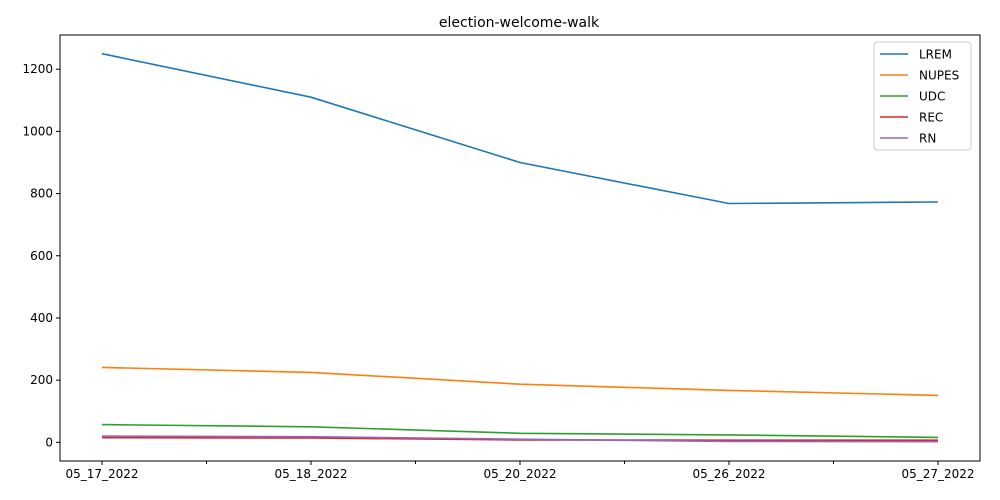 This screenshot has width=1000, height=500. I want to click on legend: LREM NUPES UDC REC RN, so click(922, 96).